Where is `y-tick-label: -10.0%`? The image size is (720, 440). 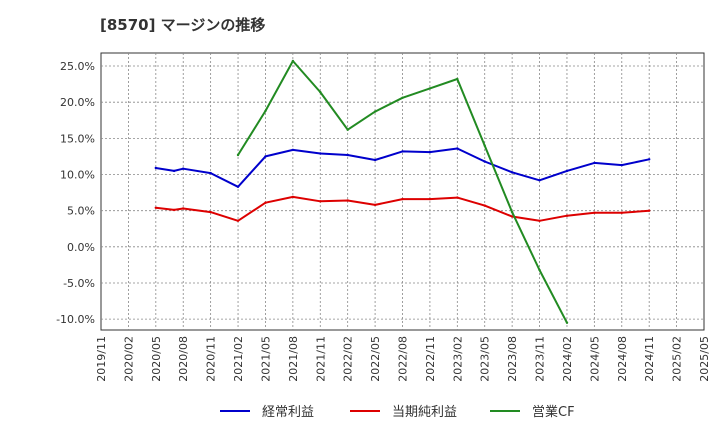 y-tick-label: -10.0% is located at coordinates (75, 319).